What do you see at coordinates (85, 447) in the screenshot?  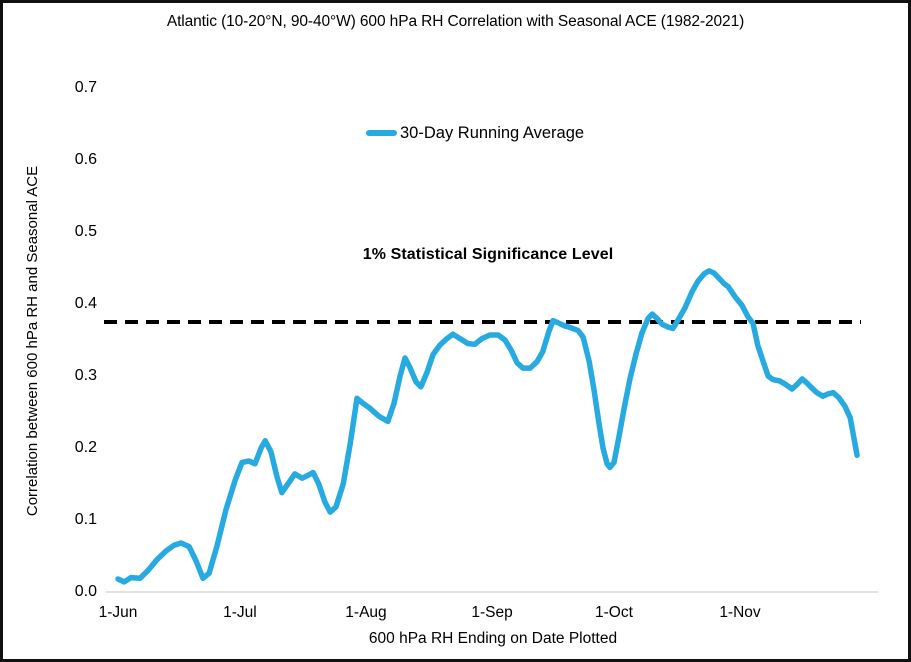 I see `y-tick-label: 0.2` at bounding box center [85, 447].